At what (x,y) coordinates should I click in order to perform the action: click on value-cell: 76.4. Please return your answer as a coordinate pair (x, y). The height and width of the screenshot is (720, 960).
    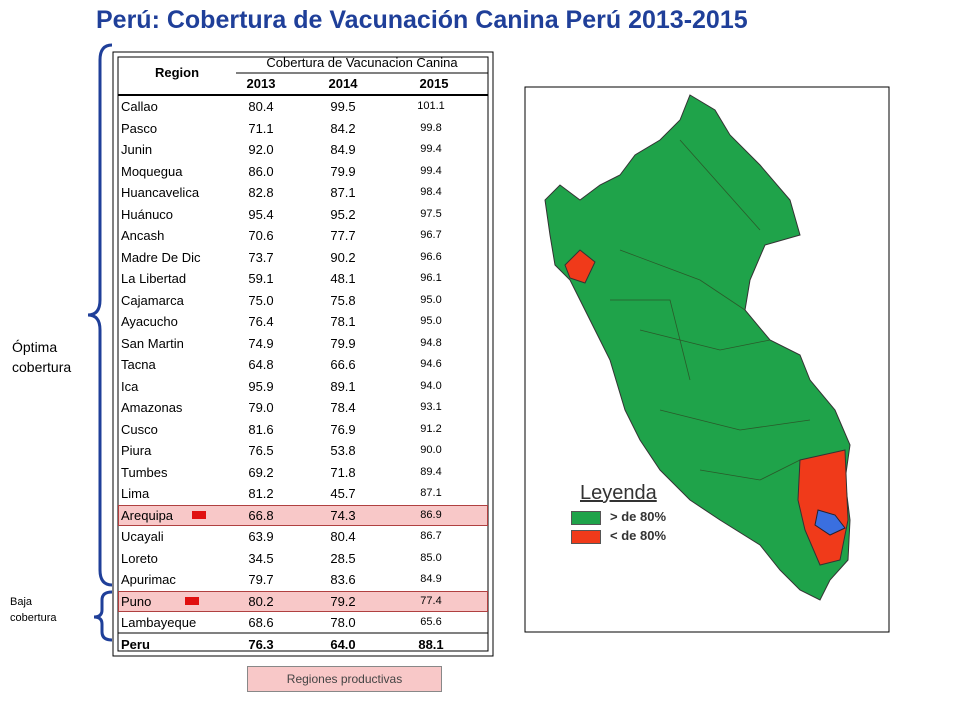
    Looking at the image, I should click on (261, 321).